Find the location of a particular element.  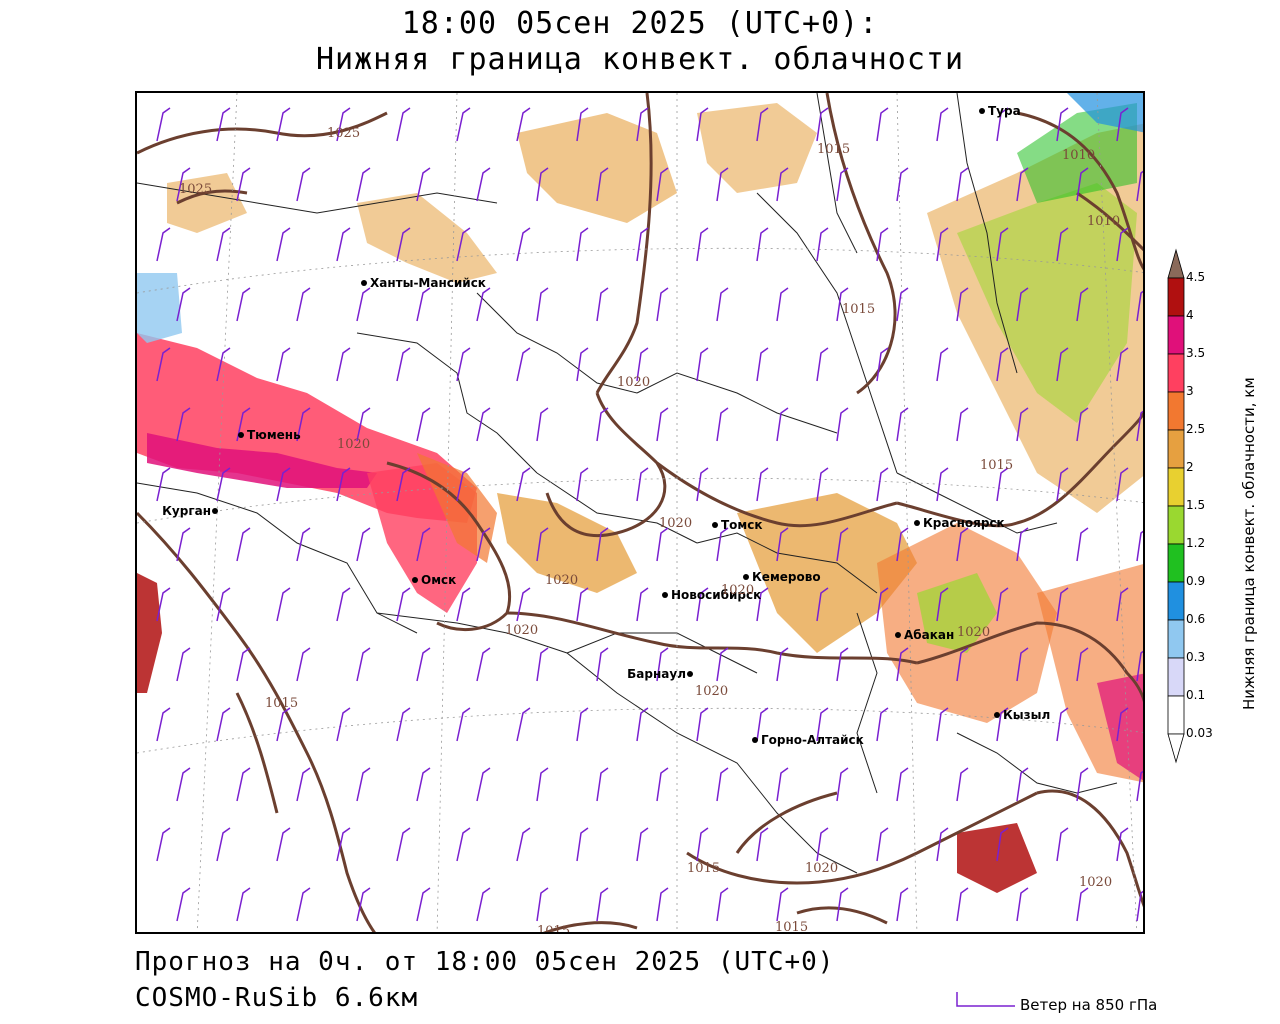

city-label: Кемерово is located at coordinates (786, 577).